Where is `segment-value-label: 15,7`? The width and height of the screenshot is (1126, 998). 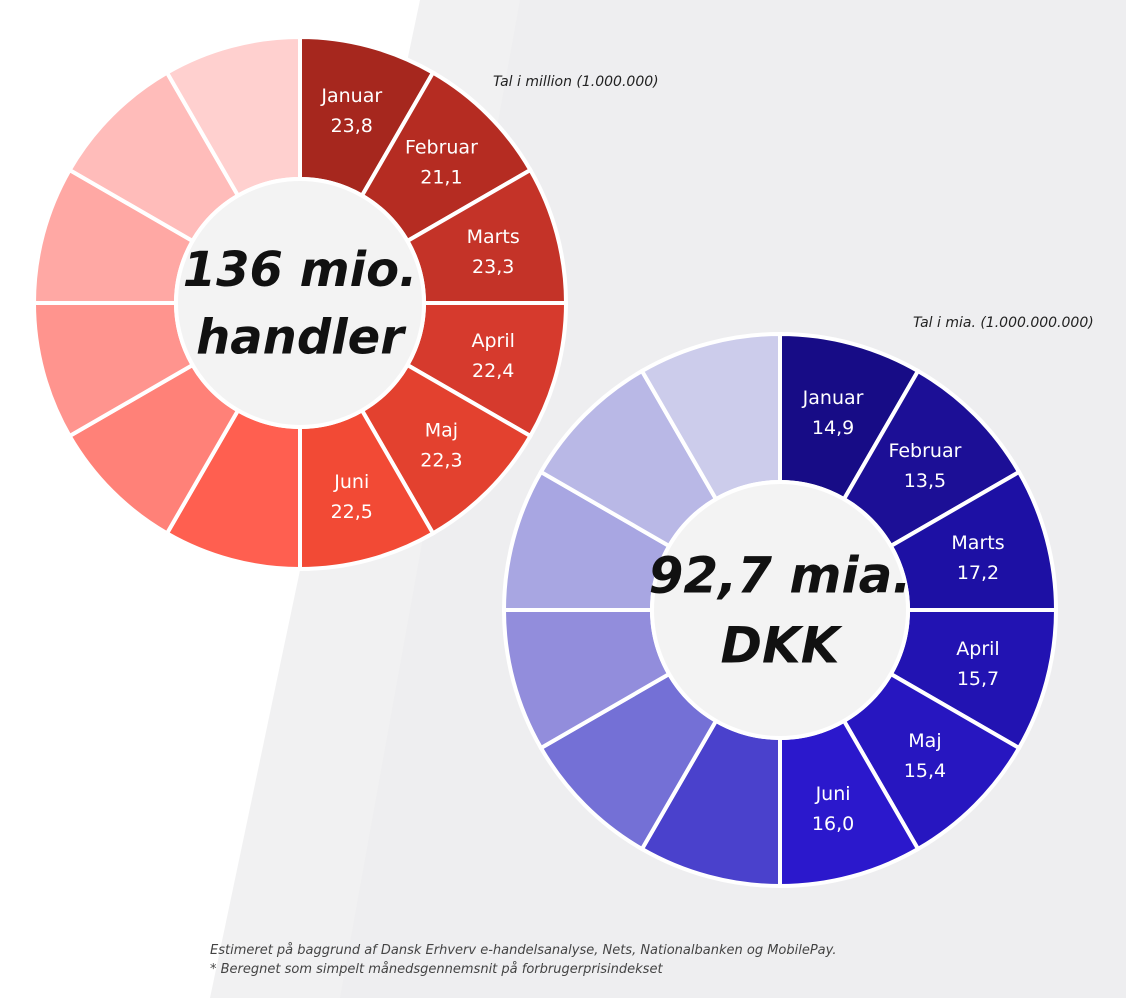 segment-value-label: 15,7 is located at coordinates (978, 679).